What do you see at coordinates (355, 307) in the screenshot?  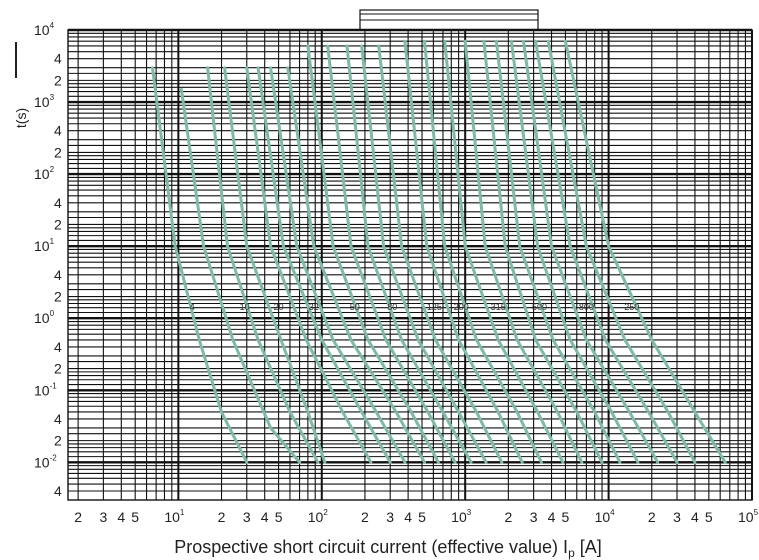 I see `curve-label: 50` at bounding box center [355, 307].